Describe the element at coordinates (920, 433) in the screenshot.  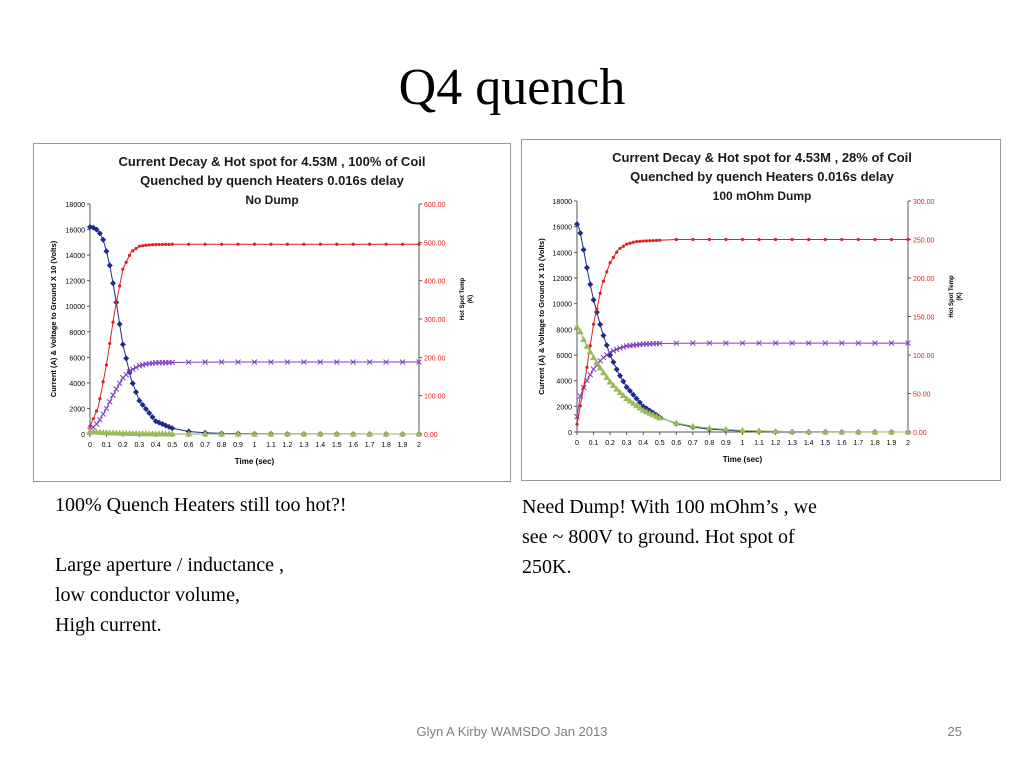
I see `y2-tick-label: 0.00` at that location.